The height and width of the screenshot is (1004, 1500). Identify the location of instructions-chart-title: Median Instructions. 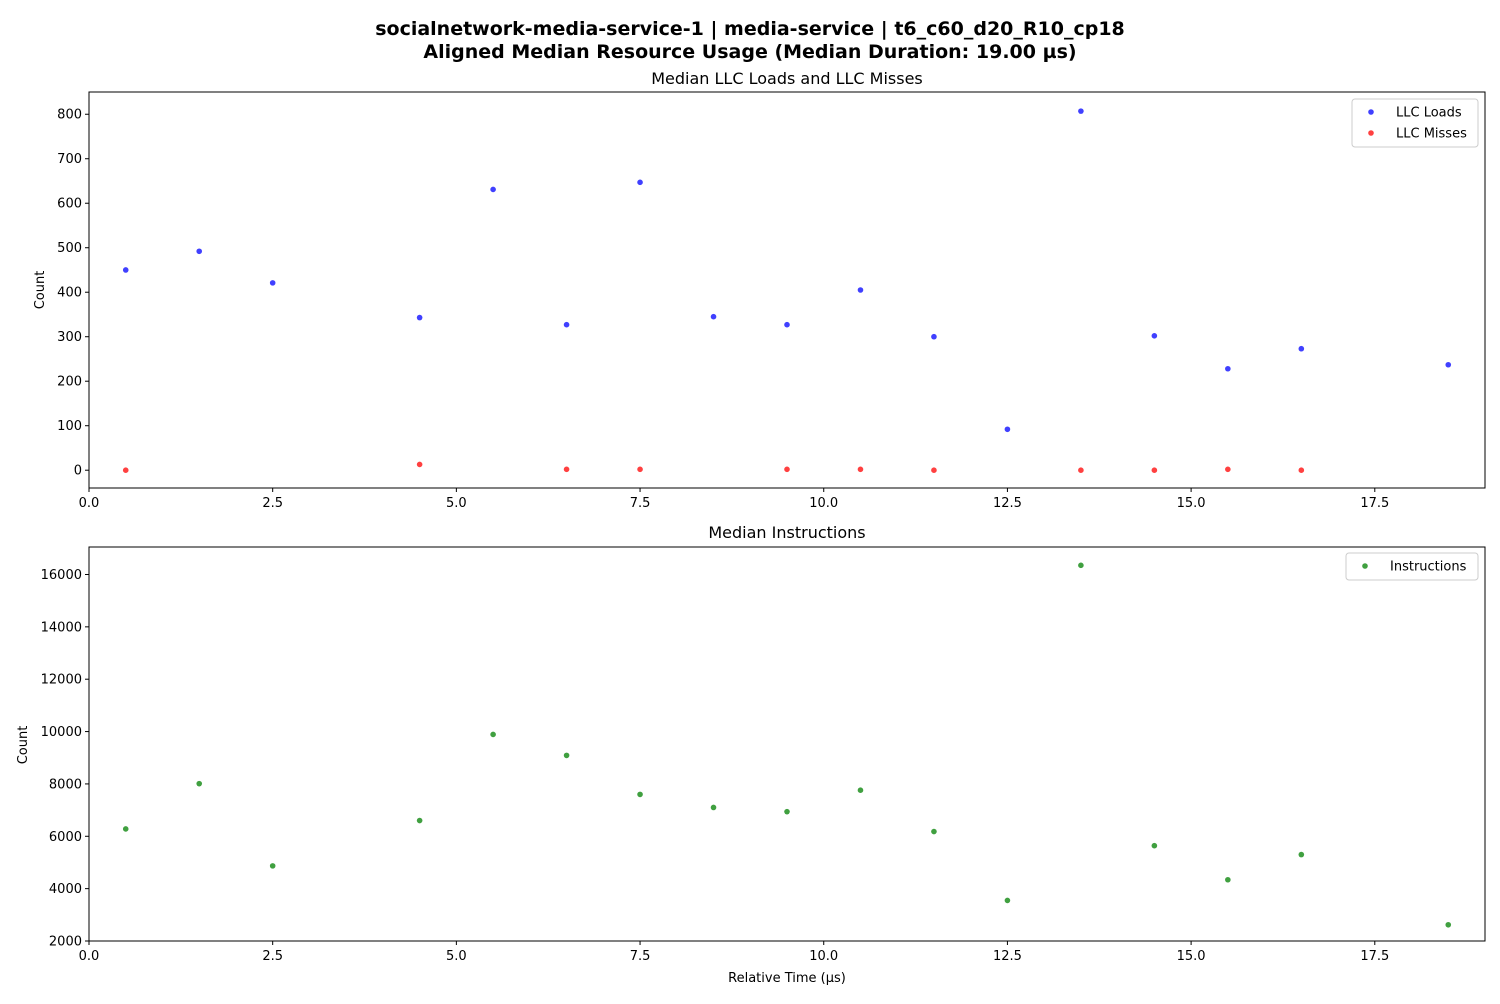
(786, 532).